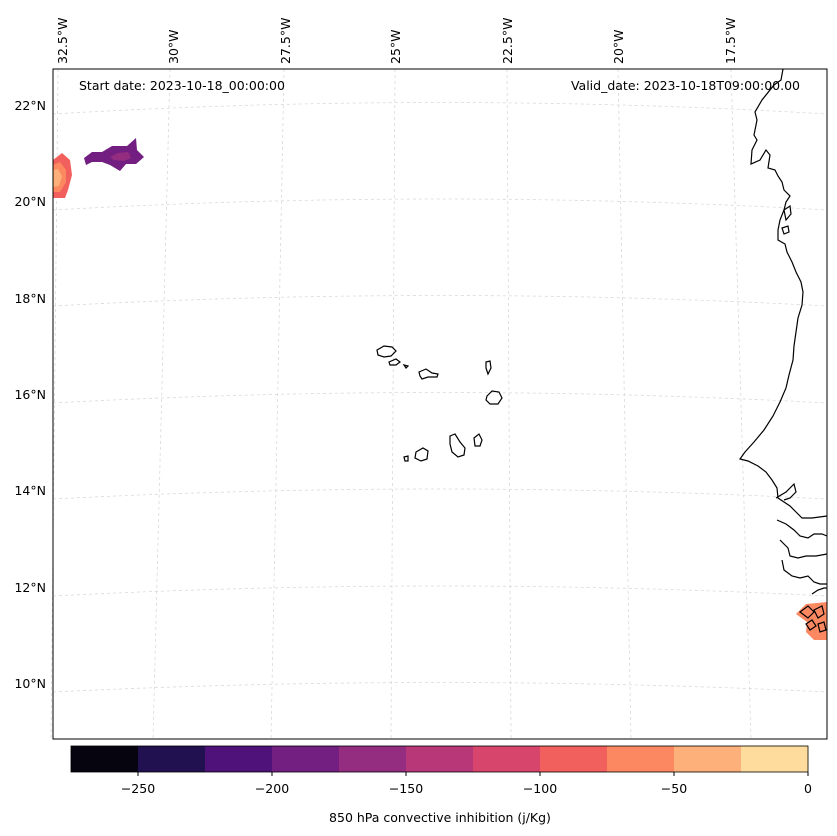  I want to click on canary-coast-small, so click(786, 219).